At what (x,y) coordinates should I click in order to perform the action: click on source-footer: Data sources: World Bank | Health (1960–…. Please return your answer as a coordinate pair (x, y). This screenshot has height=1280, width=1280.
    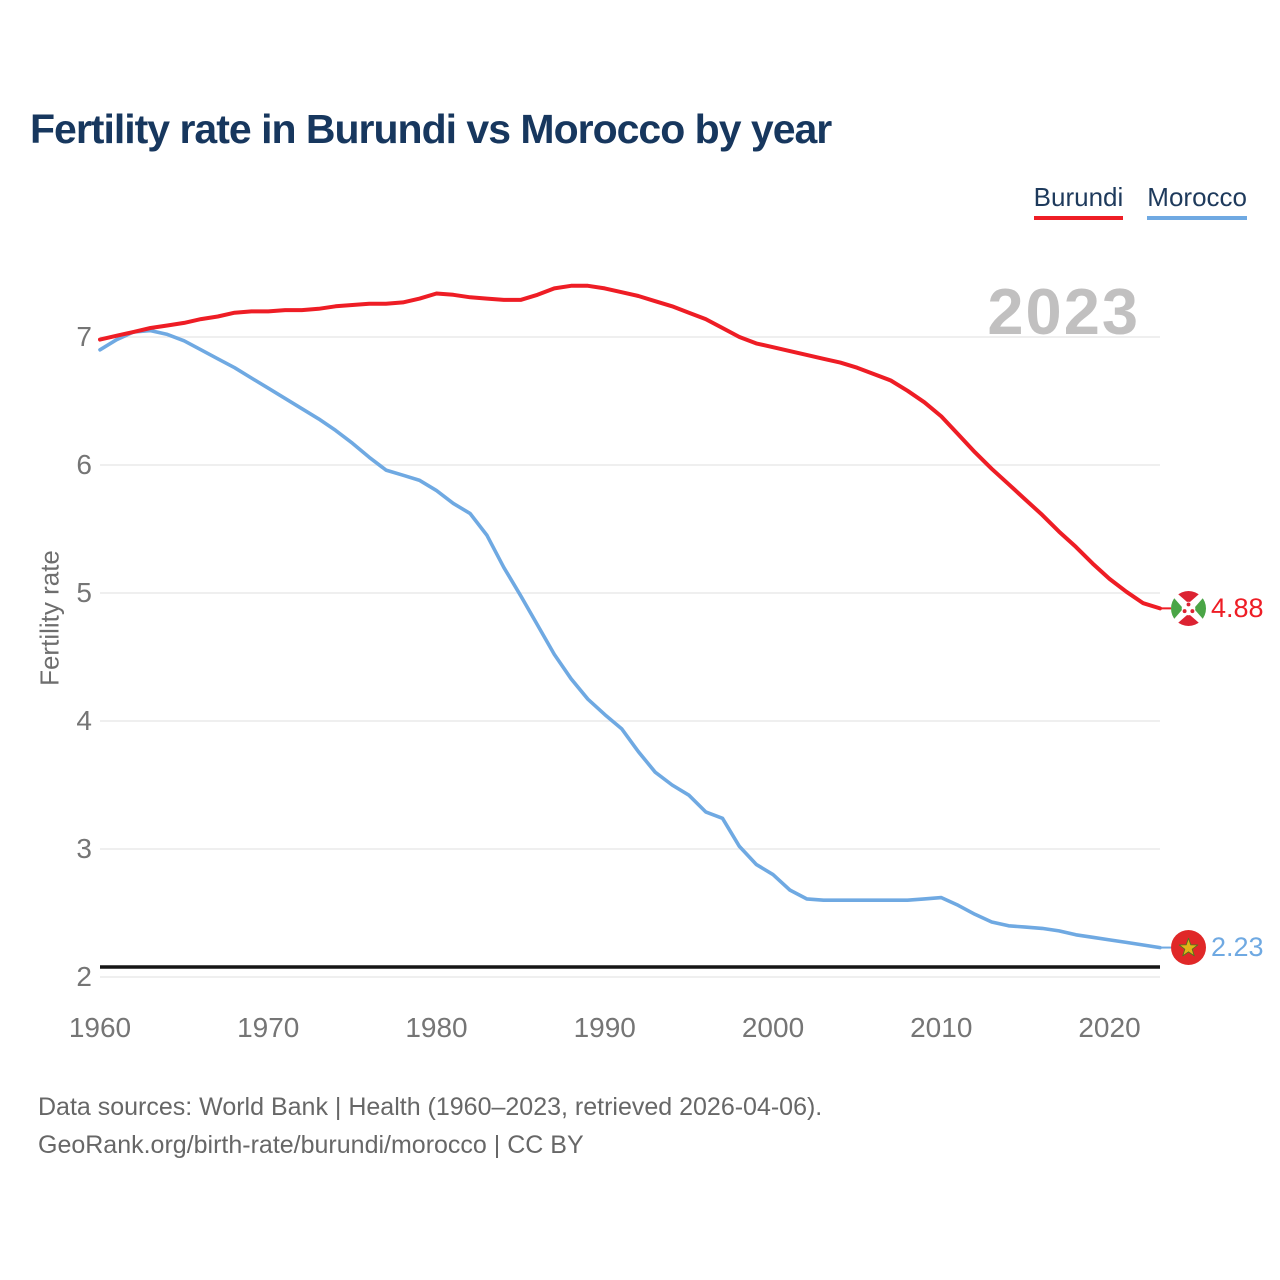
    Looking at the image, I should click on (430, 1126).